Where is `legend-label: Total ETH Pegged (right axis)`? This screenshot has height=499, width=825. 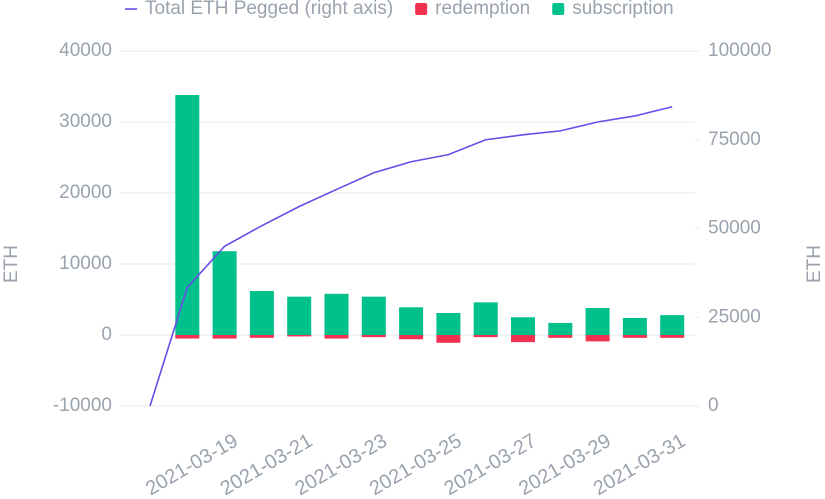
legend-label: Total ETH Pegged (right axis) is located at coordinates (269, 9).